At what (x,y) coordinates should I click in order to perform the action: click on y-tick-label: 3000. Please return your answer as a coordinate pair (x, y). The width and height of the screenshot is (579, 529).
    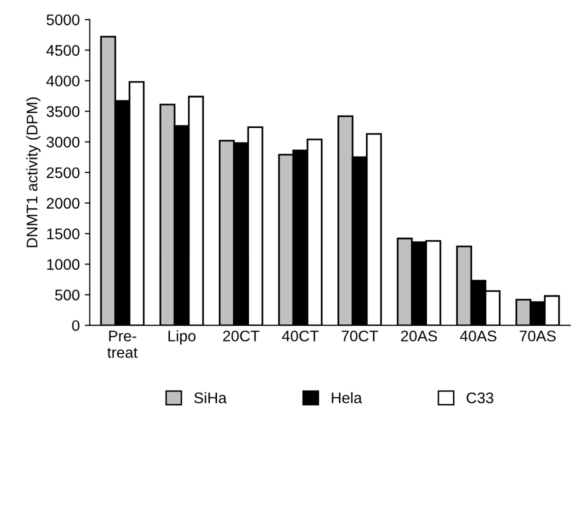
    Looking at the image, I should click on (63, 142).